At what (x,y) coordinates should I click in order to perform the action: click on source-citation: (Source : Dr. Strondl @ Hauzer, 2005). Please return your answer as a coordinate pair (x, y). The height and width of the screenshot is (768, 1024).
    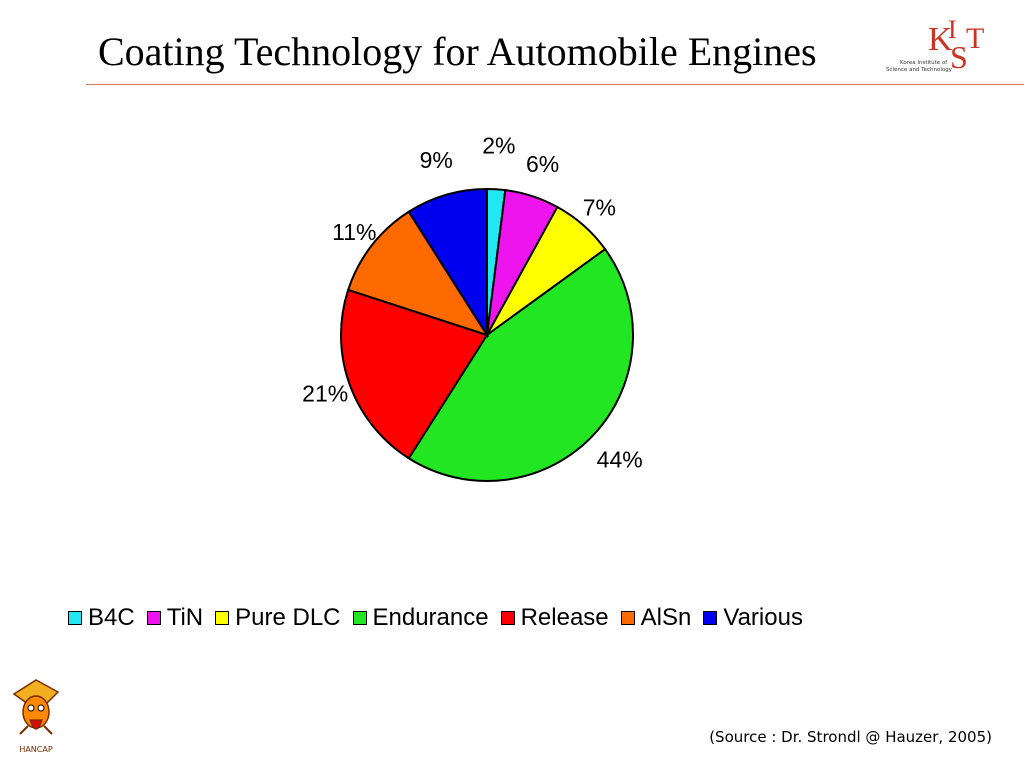
    Looking at the image, I should click on (850, 737).